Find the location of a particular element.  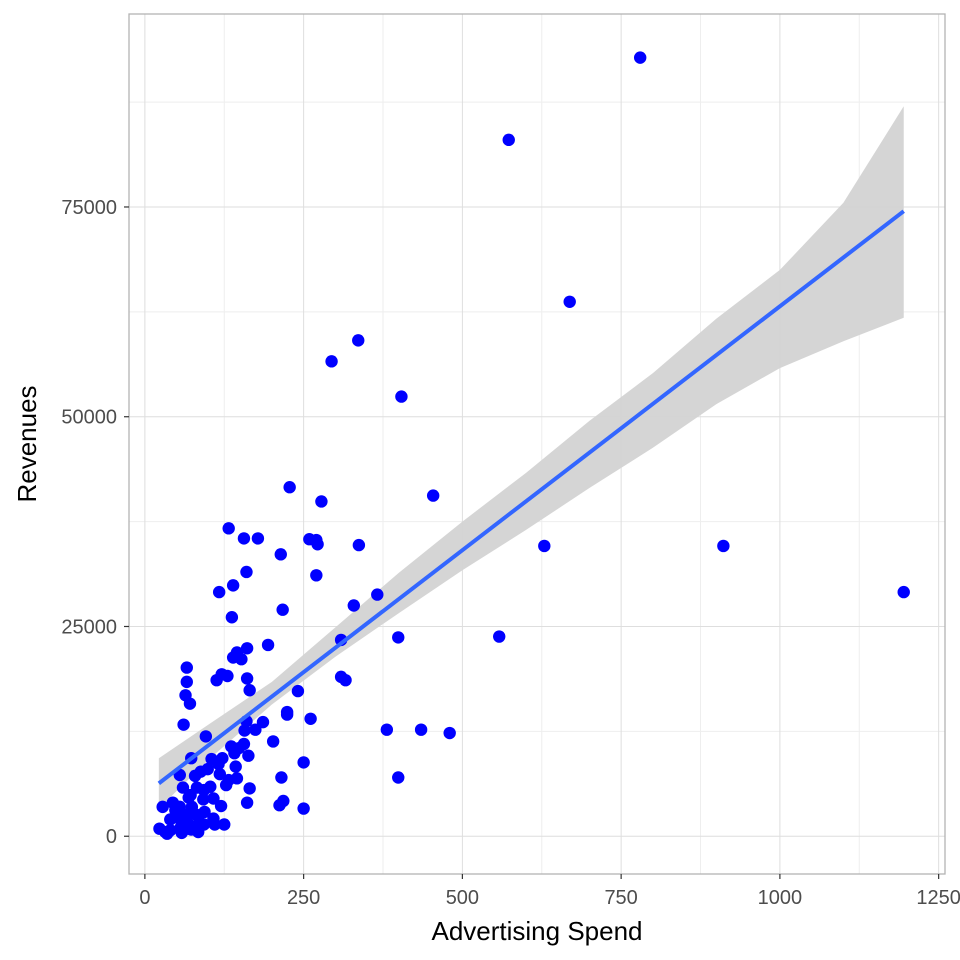

x-tick-label: 0 is located at coordinates (144, 898).